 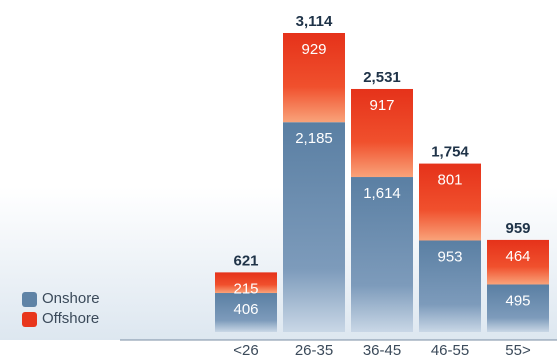 I want to click on bar-label-onshore-55gt: 495, so click(x=517, y=300).